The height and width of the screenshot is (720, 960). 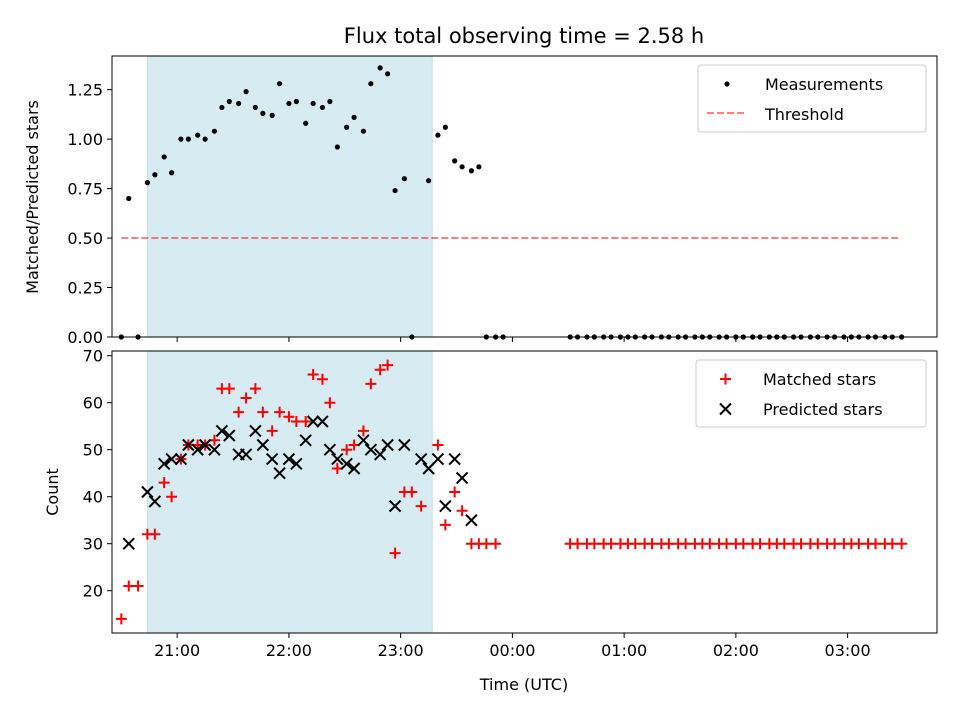 I want to click on x-tick-label: 23:00, so click(x=401, y=650).